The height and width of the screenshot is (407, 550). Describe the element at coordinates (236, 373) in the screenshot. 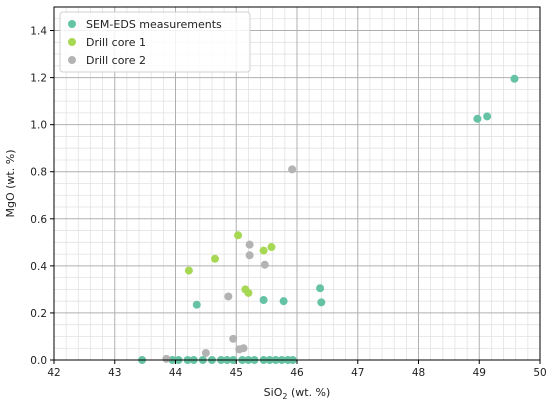

I see `x-tick-label: 45` at that location.